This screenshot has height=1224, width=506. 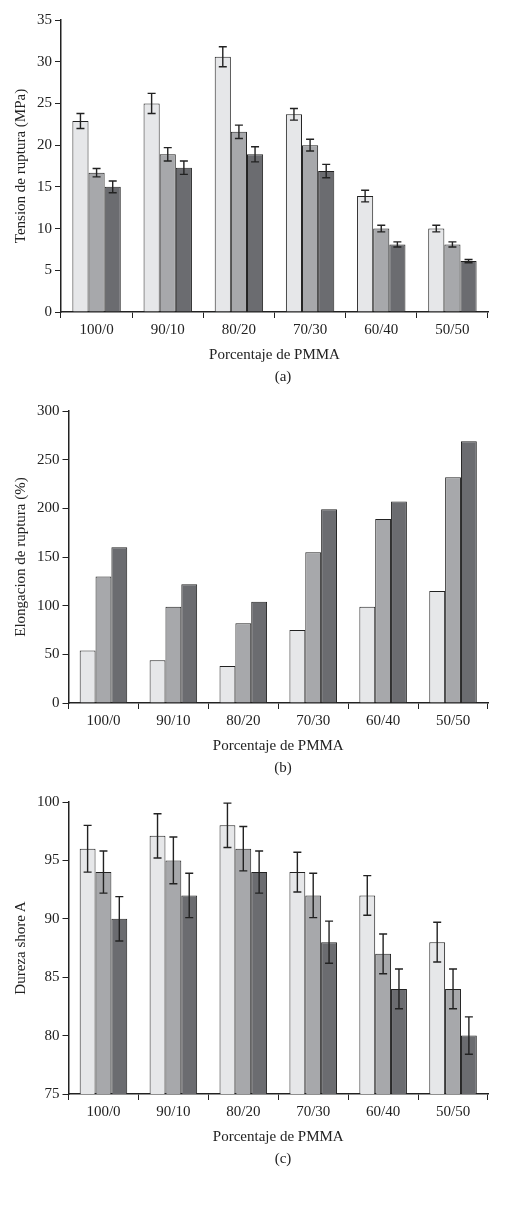 What do you see at coordinates (52, 653) in the screenshot?
I see `y-tick-label: 50` at bounding box center [52, 653].